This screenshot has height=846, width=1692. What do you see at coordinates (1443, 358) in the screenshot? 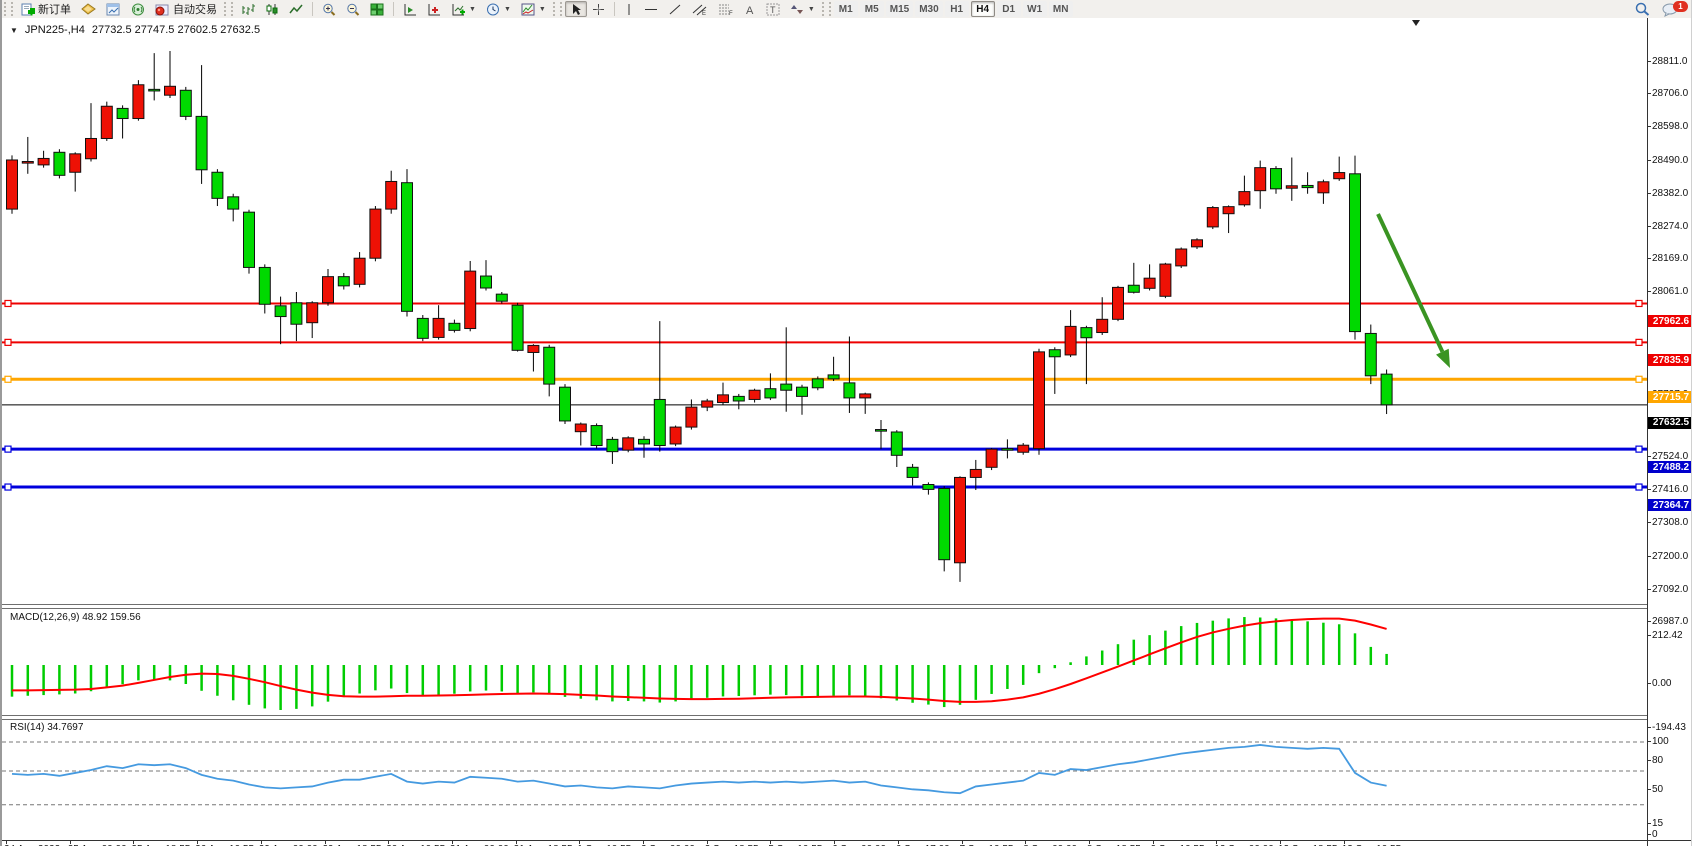
I see `annotation-arrow-head` at bounding box center [1443, 358].